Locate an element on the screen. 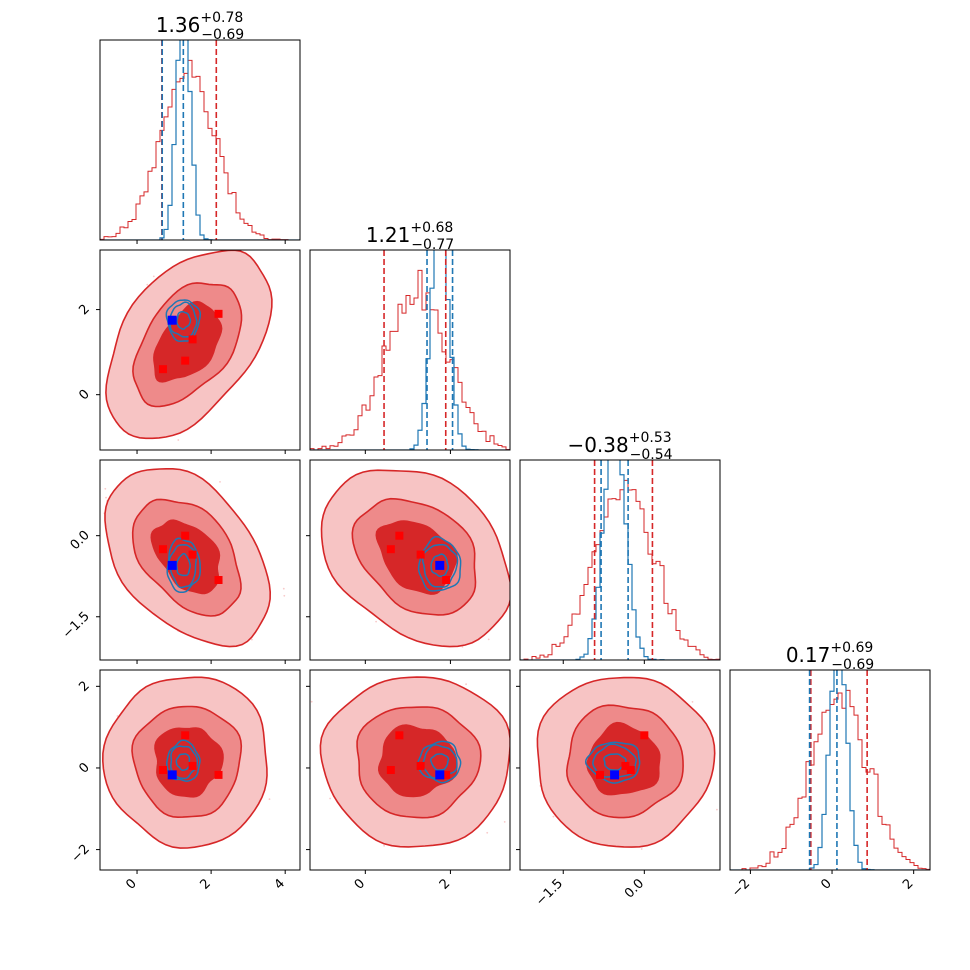 The width and height of the screenshot is (970, 970). x-tick-label: 4 is located at coordinates (280, 884).